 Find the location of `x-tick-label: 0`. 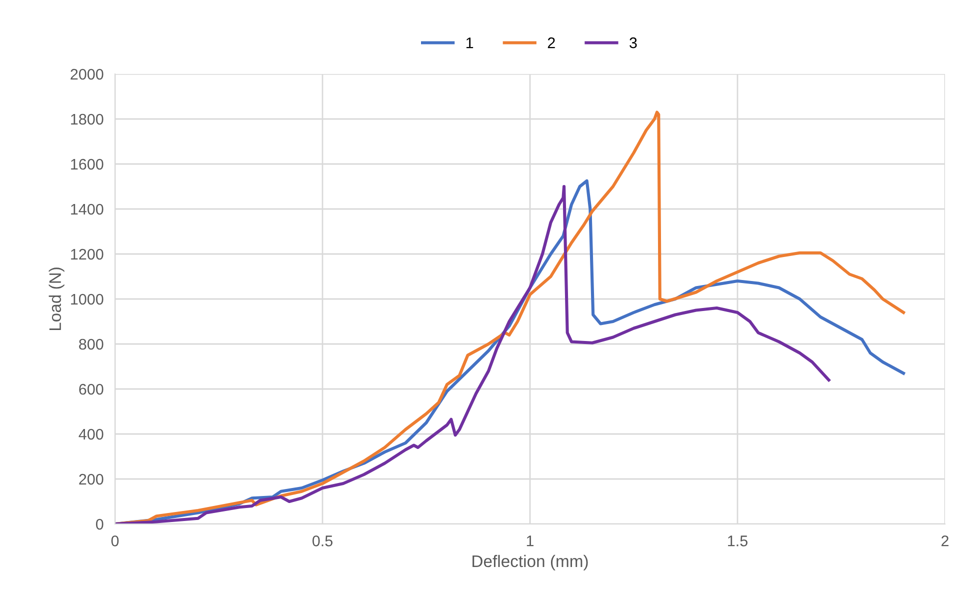

x-tick-label: 0 is located at coordinates (115, 541).